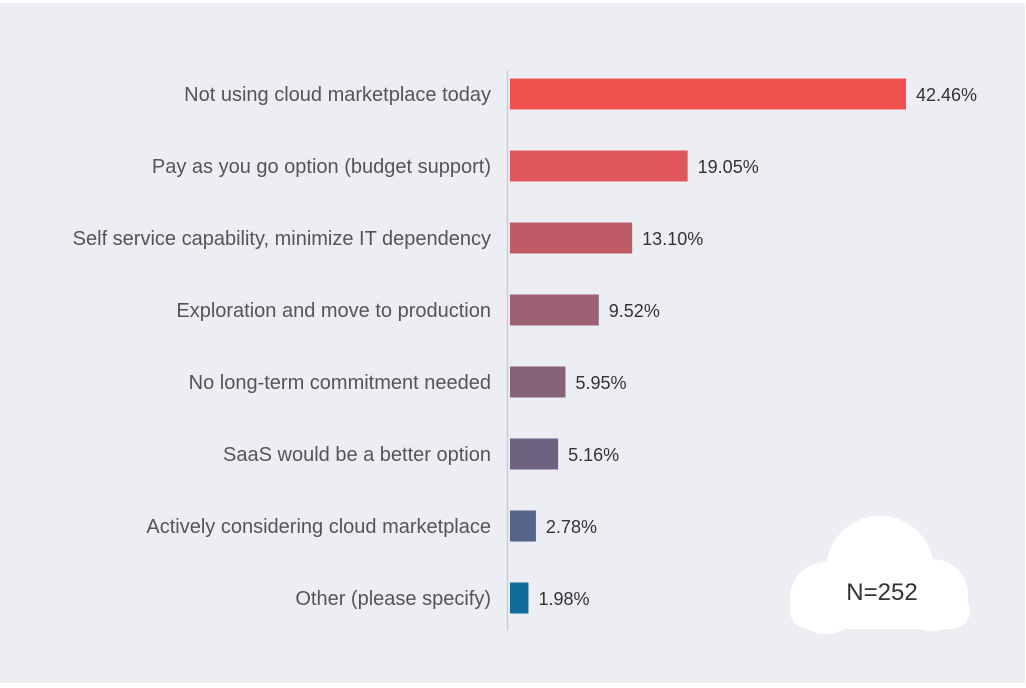  What do you see at coordinates (393, 599) in the screenshot?
I see `category-label: Other (please specify)` at bounding box center [393, 599].